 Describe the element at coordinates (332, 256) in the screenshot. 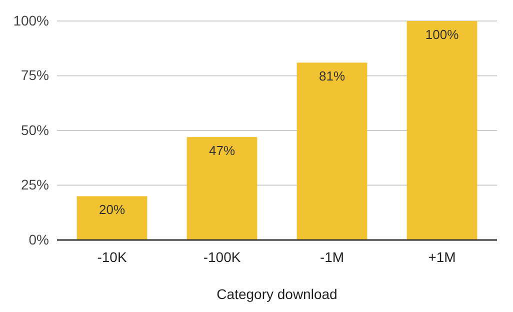

I see `x-tick-label: -1M` at that location.